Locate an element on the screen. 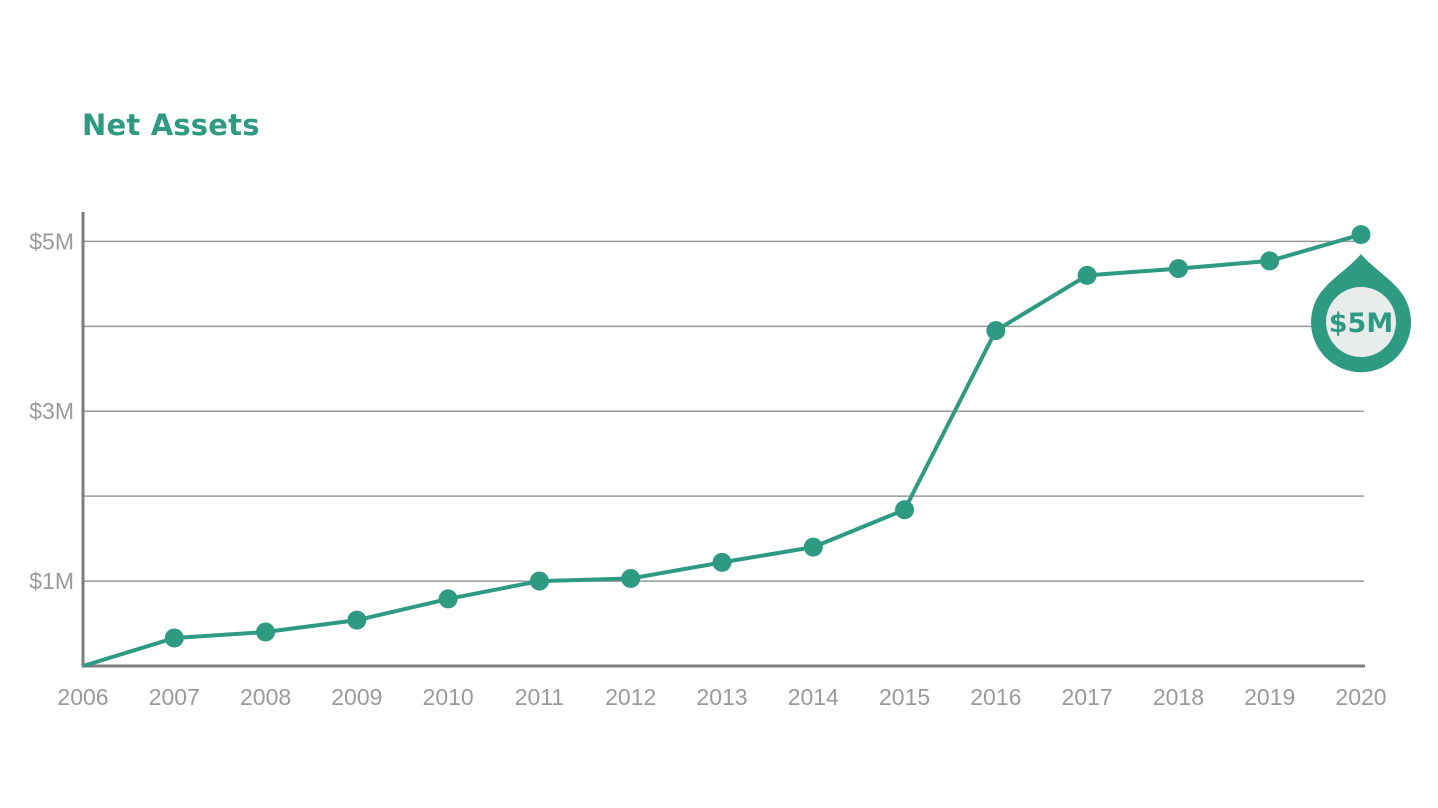 This screenshot has height=808, width=1438. x-tick-label: 2014 is located at coordinates (813, 697).